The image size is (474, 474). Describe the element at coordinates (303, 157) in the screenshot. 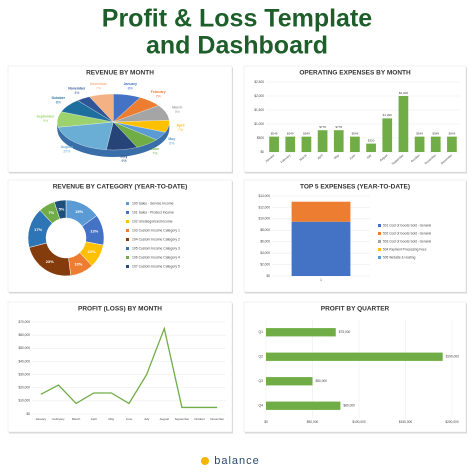

I see `x-tick-label: March` at that location.